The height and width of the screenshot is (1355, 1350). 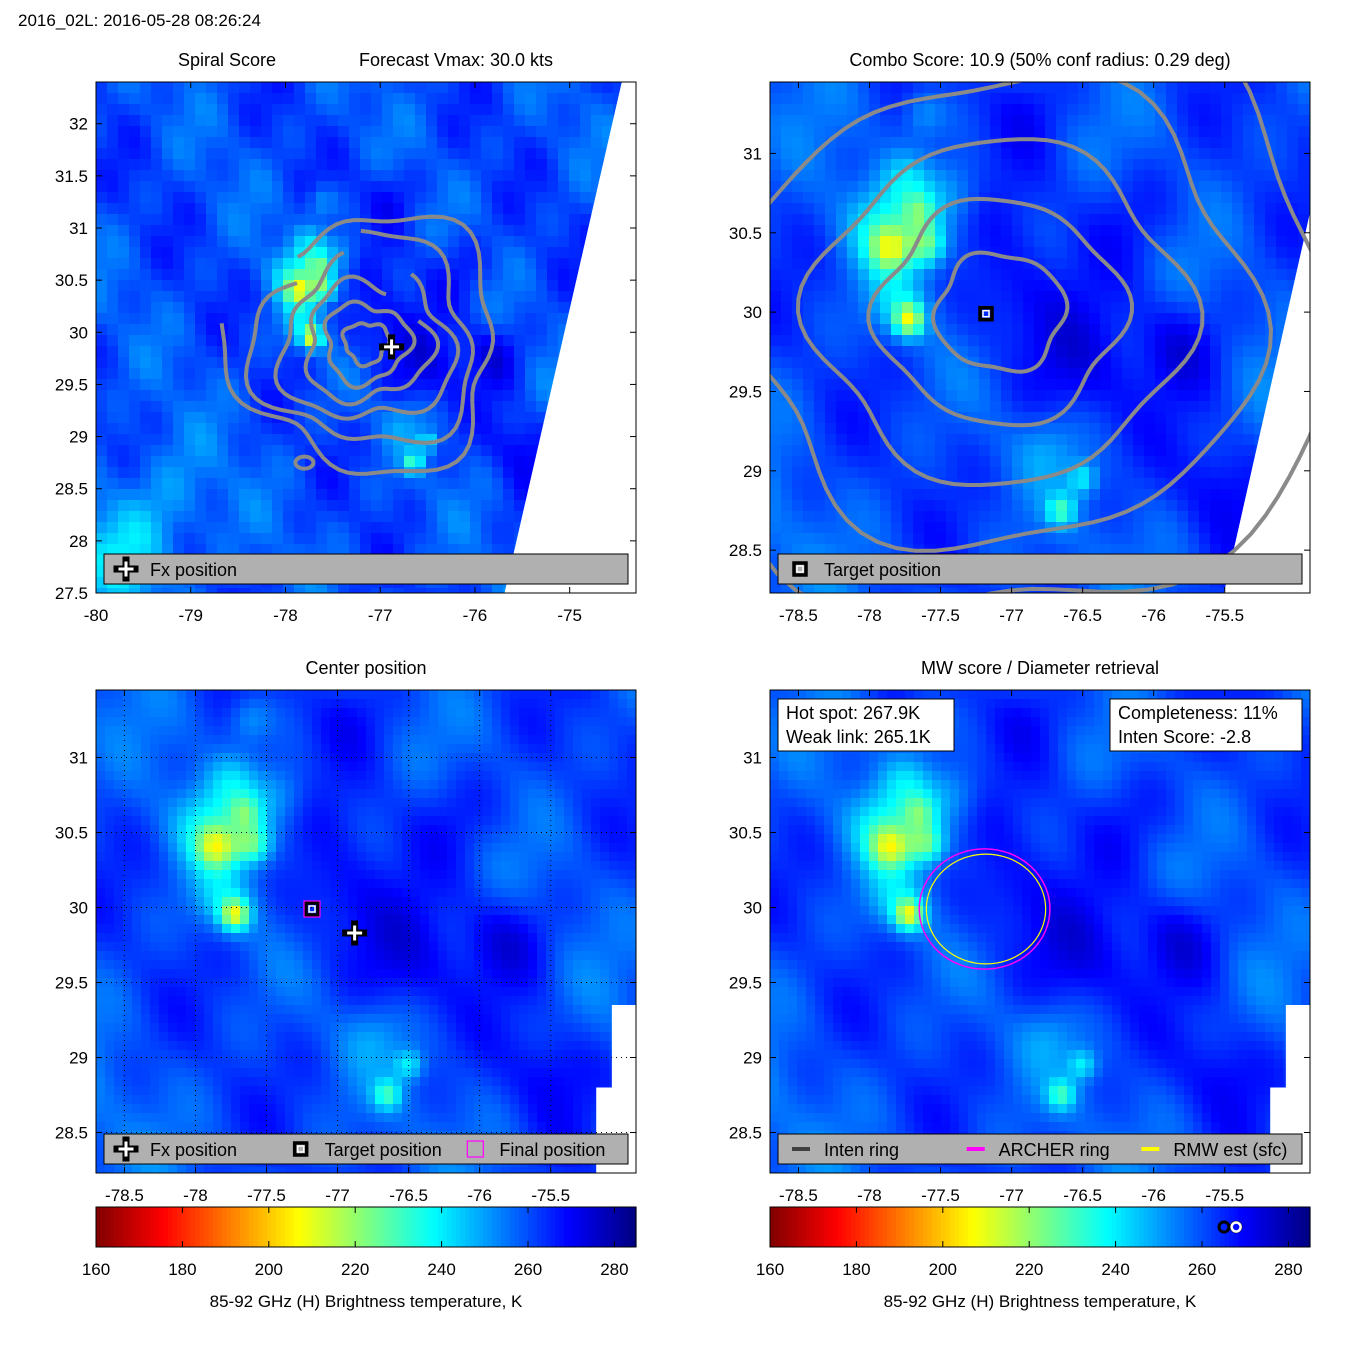 What do you see at coordinates (752, 312) in the screenshot?
I see `y-tick-label: 30` at bounding box center [752, 312].